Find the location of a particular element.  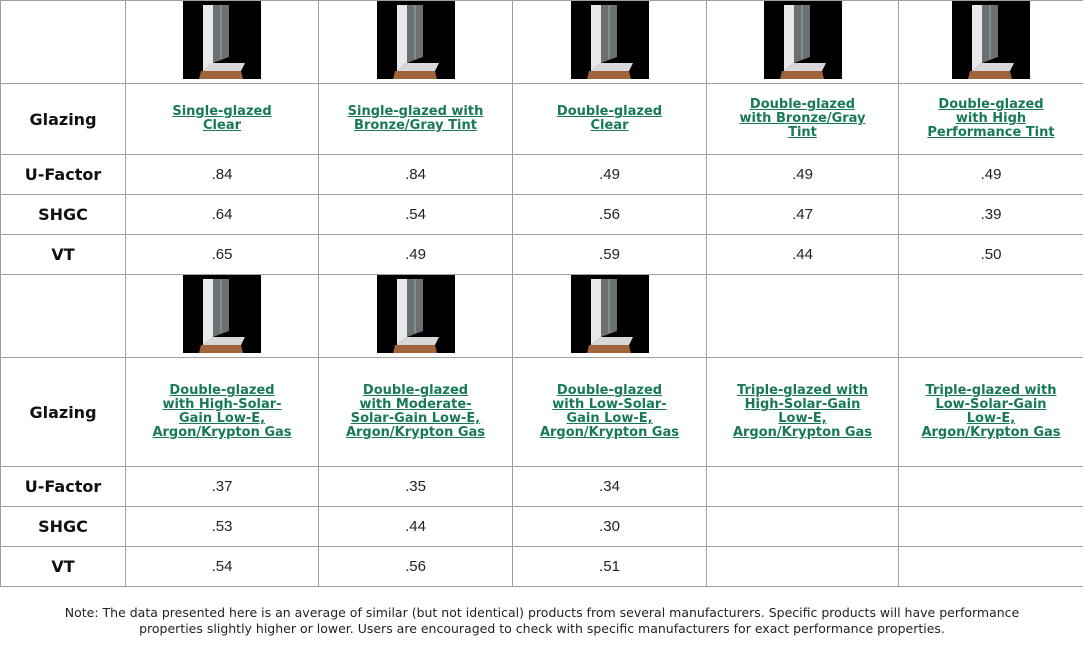

value-row: U-Factor .37.35.34 is located at coordinates (541, 486).